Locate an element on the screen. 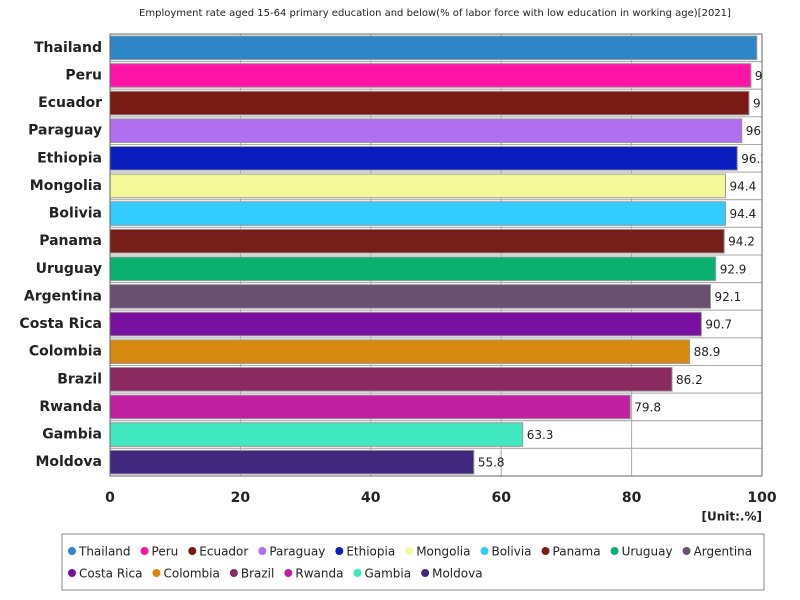 This screenshot has height=600, width=800. value-label: 92.9 is located at coordinates (733, 269).